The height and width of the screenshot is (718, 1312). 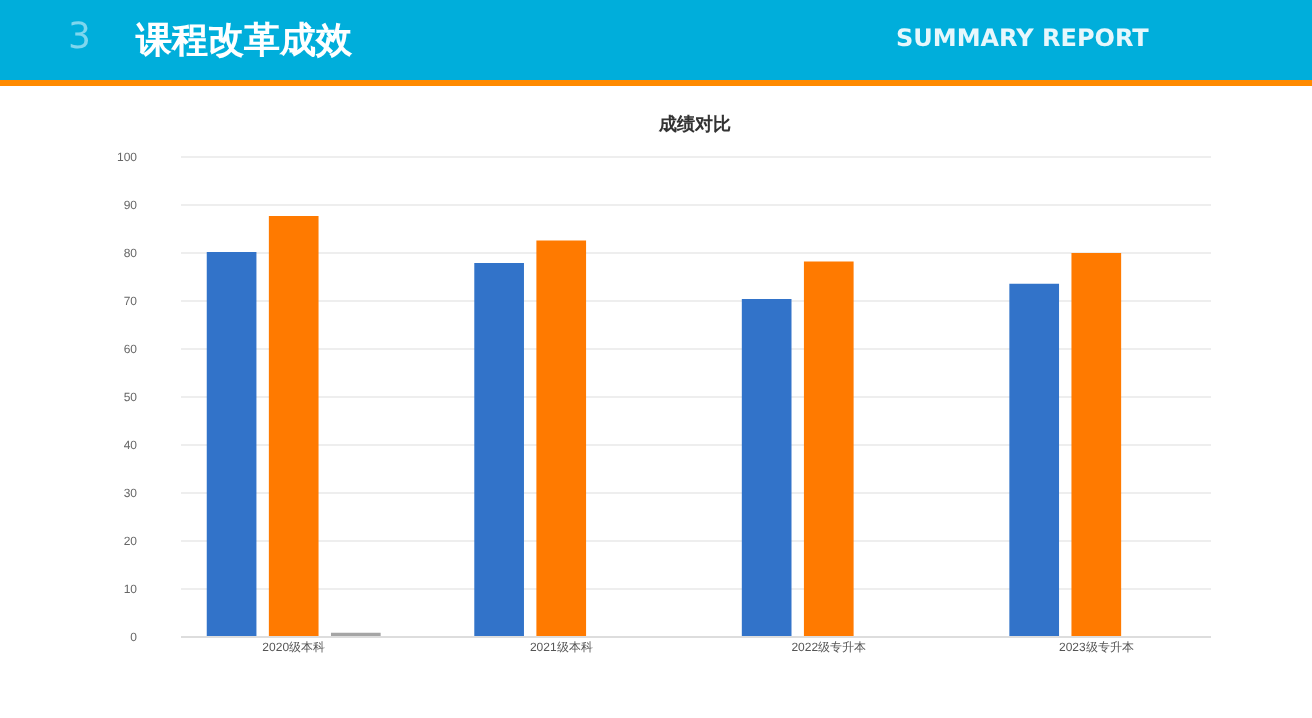 What do you see at coordinates (694, 125) in the screenshot?
I see `chart-title: 成绩对比` at bounding box center [694, 125].